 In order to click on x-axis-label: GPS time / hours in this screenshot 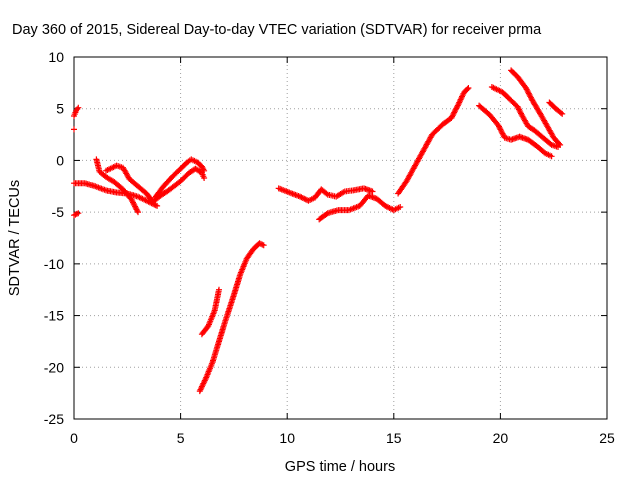, I will do `click(340, 467)`.